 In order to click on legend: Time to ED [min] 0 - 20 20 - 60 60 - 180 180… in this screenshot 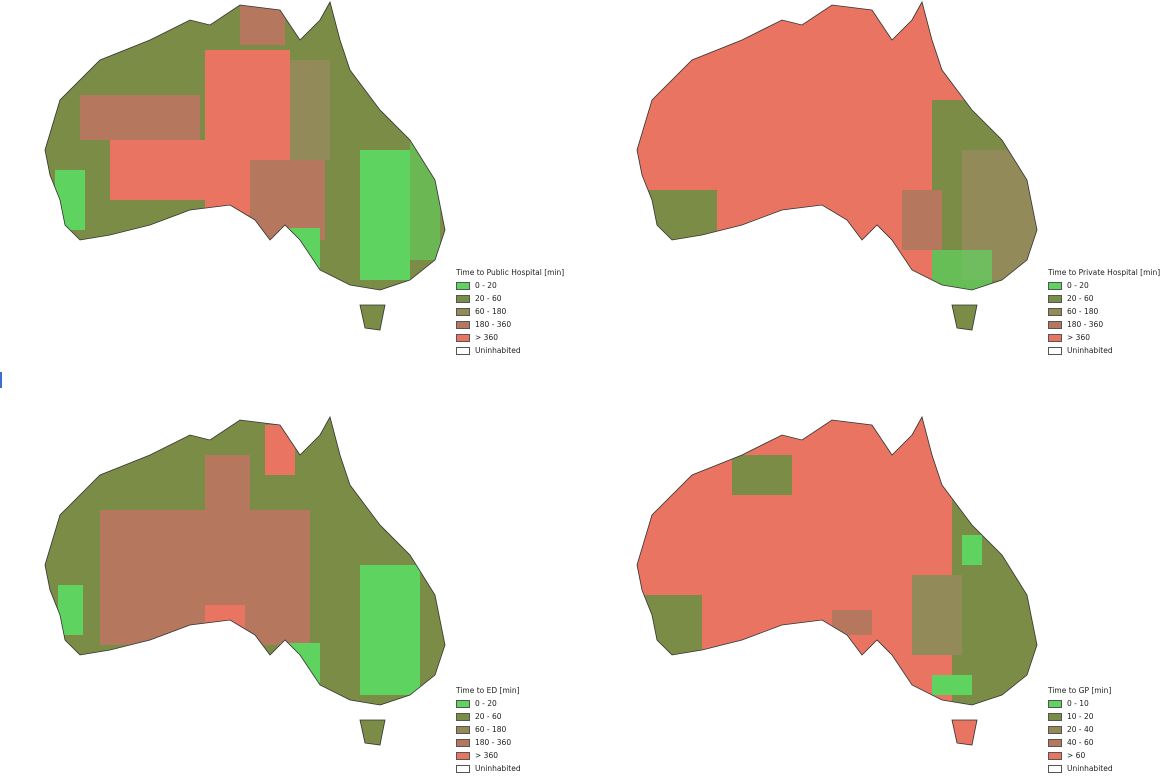, I will do `click(488, 729)`.